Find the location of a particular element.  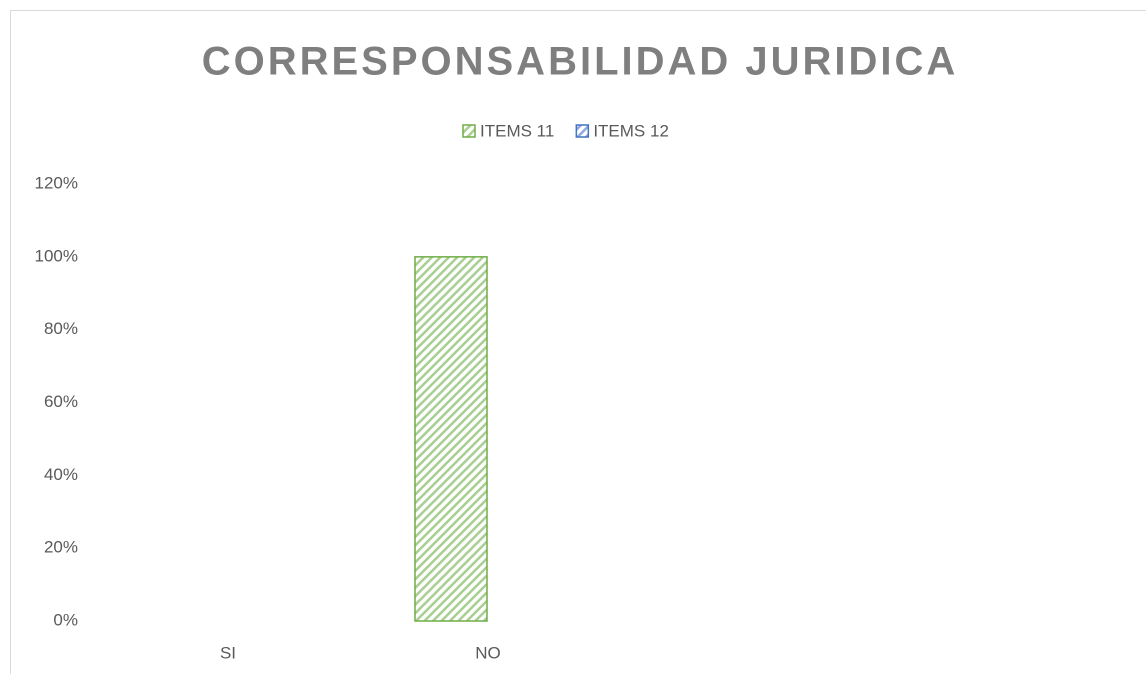

y-tick-label: 60% is located at coordinates (61, 401).